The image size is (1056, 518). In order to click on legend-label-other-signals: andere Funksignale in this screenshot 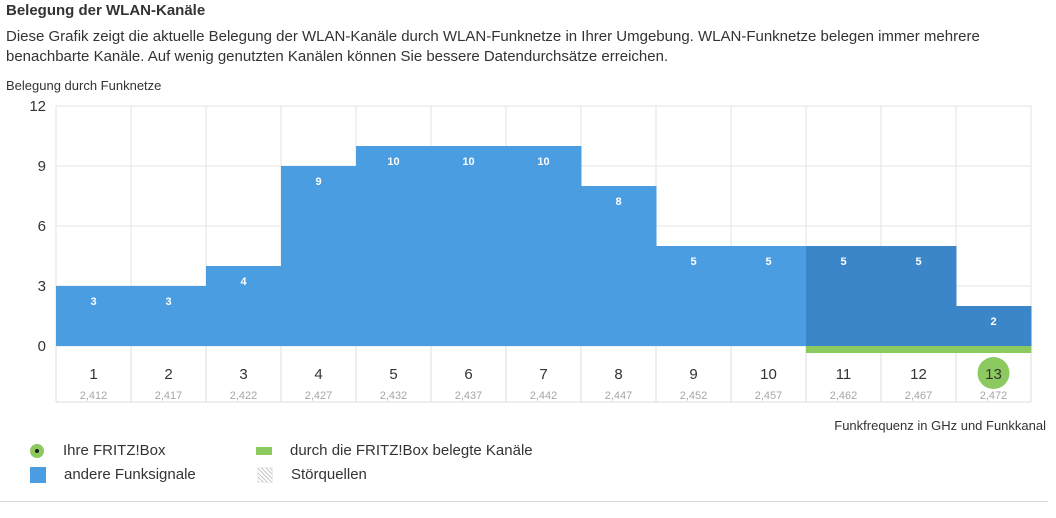, I will do `click(130, 474)`.